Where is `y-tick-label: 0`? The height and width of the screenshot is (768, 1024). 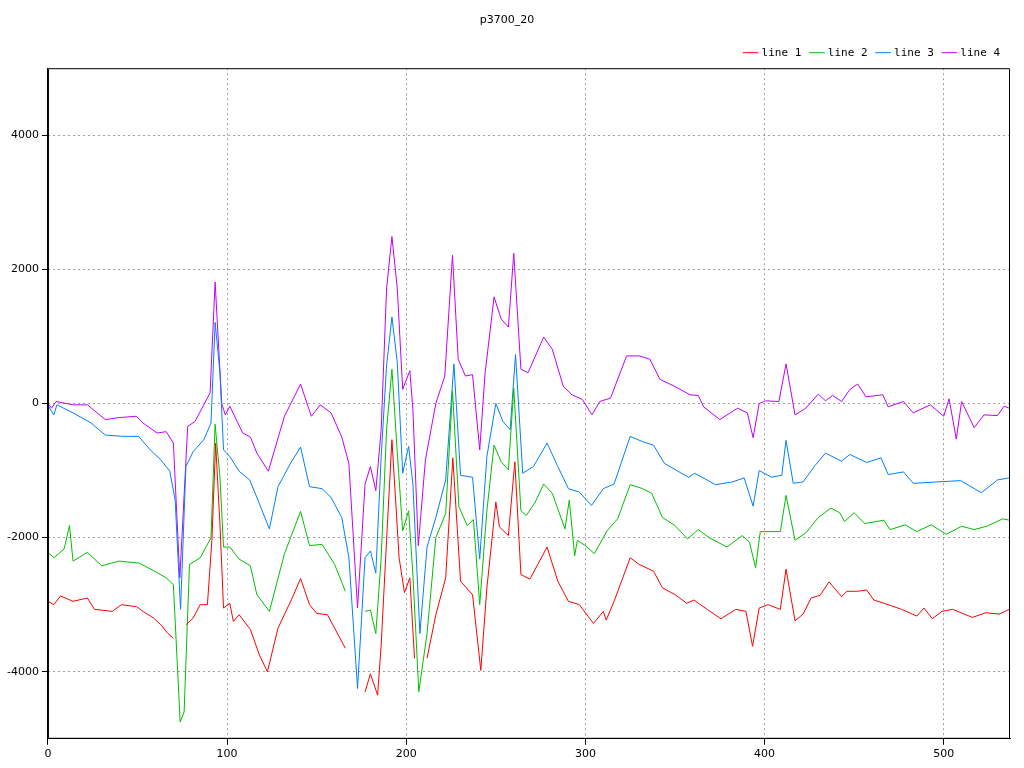 y-tick-label: 0 is located at coordinates (35, 403).